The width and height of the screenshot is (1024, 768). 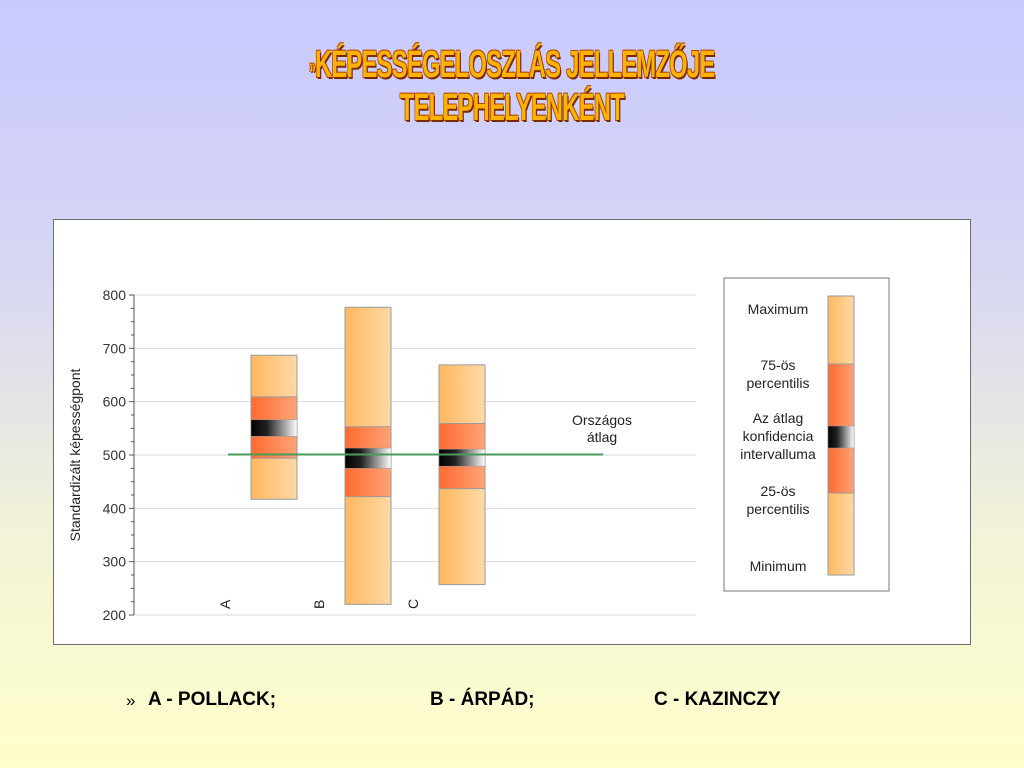 I want to click on box-C: C, so click(x=445, y=486).